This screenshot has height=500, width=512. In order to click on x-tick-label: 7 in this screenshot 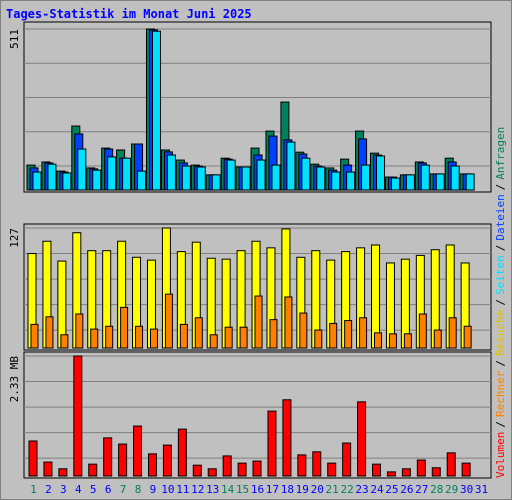, I will do `click(123, 489)`.